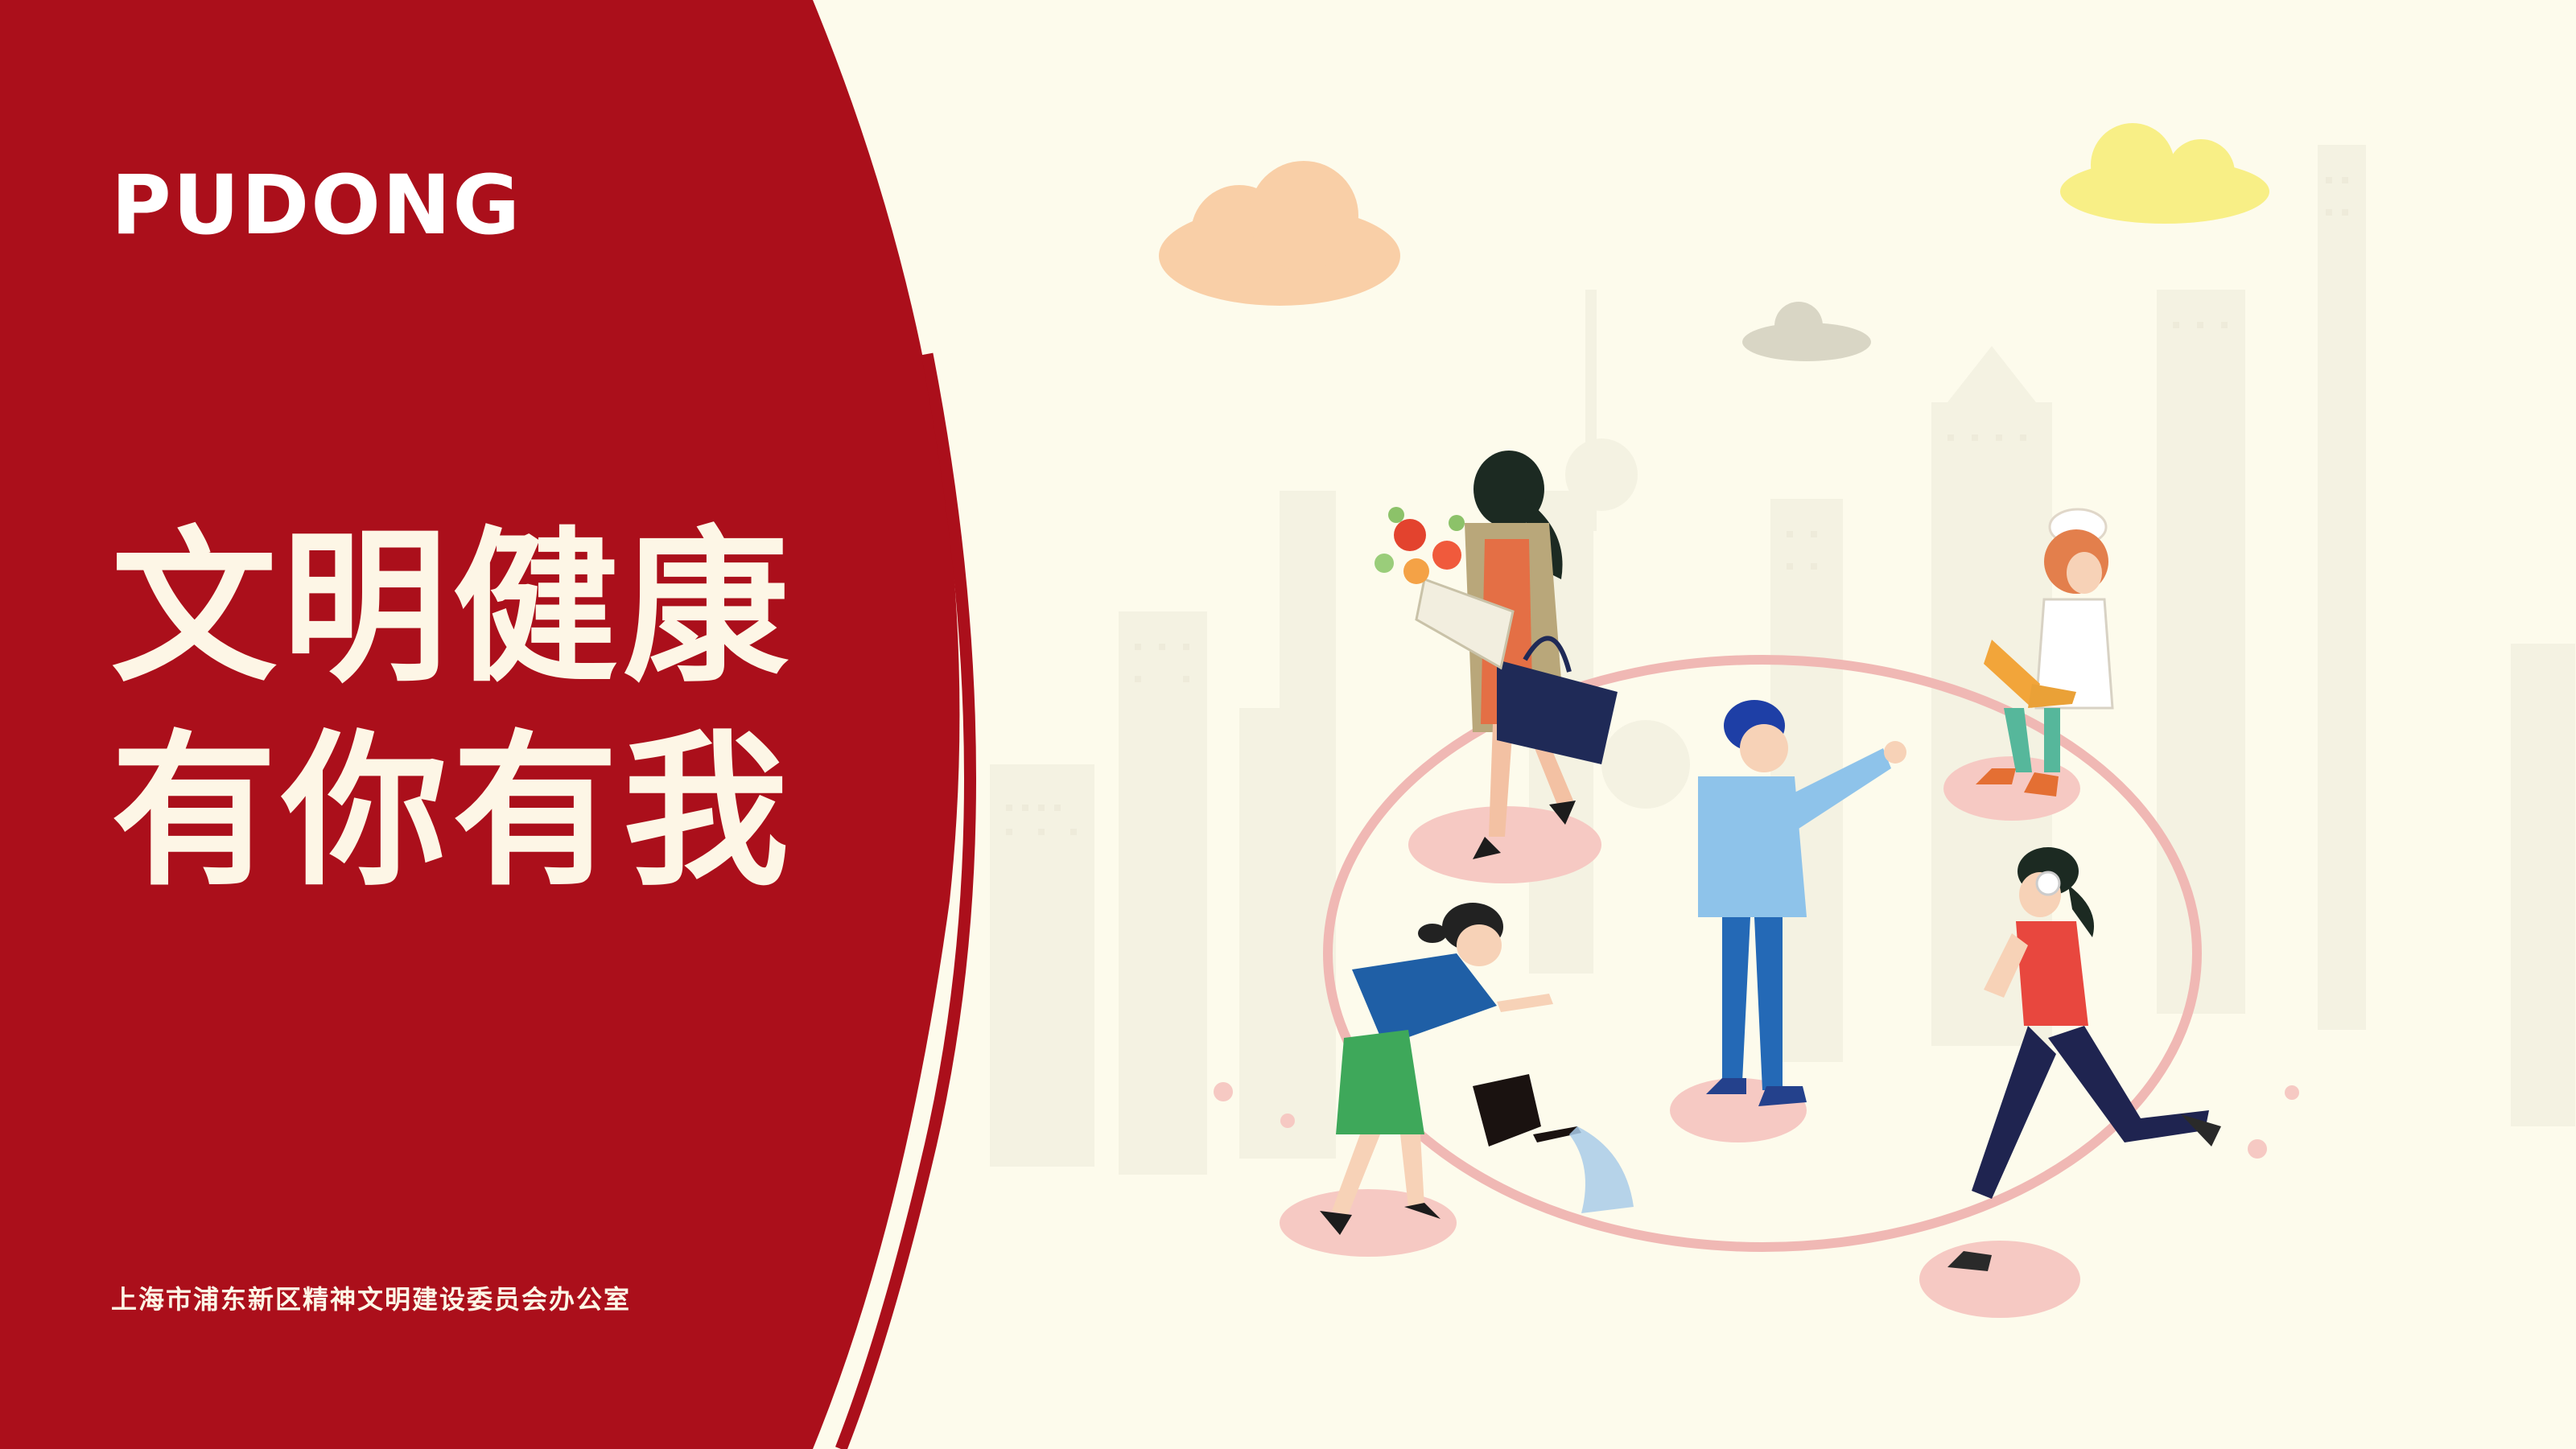 This screenshot has height=1449, width=2576. Describe the element at coordinates (905, 900) in the screenshot. I see `red-curve-accent` at that location.